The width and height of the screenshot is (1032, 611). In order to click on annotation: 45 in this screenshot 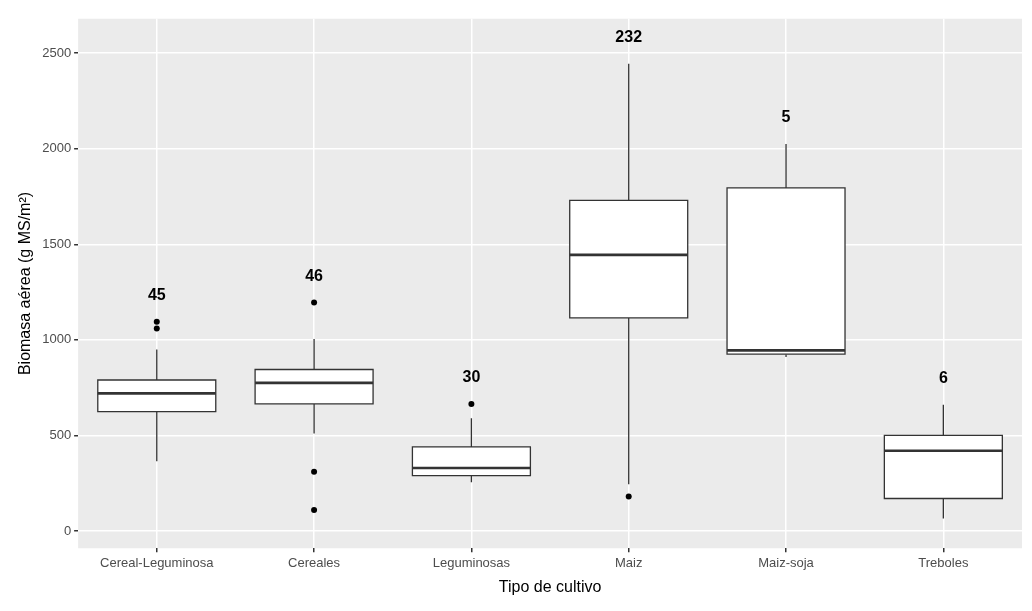, I will do `click(156, 295)`.